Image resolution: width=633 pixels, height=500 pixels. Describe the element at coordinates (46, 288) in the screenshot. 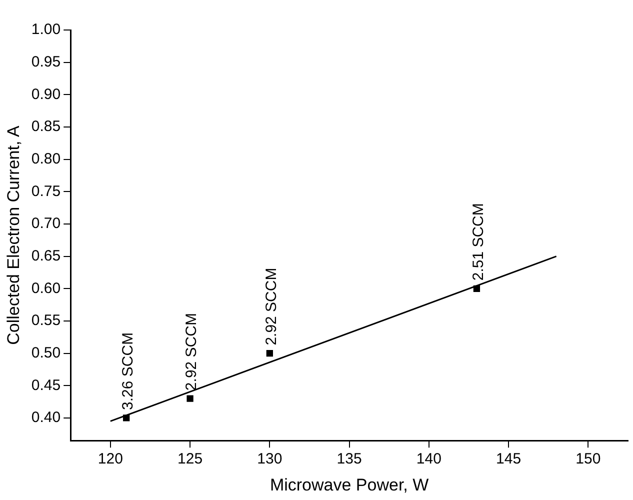

I see `y-tick-label: 0.60` at that location.